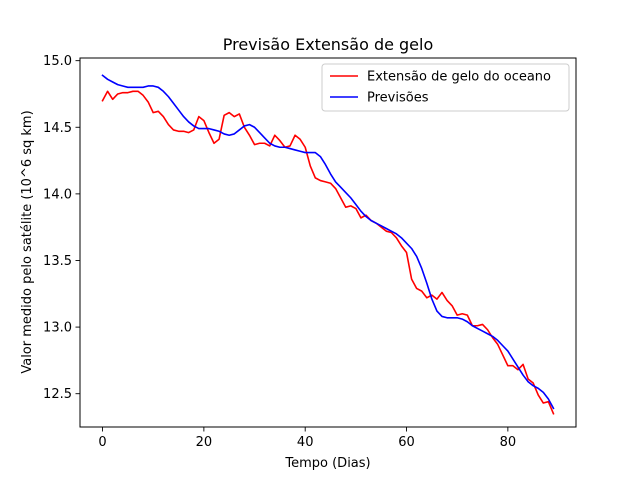 The width and height of the screenshot is (640, 480). What do you see at coordinates (57, 261) in the screenshot?
I see `y-tick-label: 13.5` at bounding box center [57, 261].